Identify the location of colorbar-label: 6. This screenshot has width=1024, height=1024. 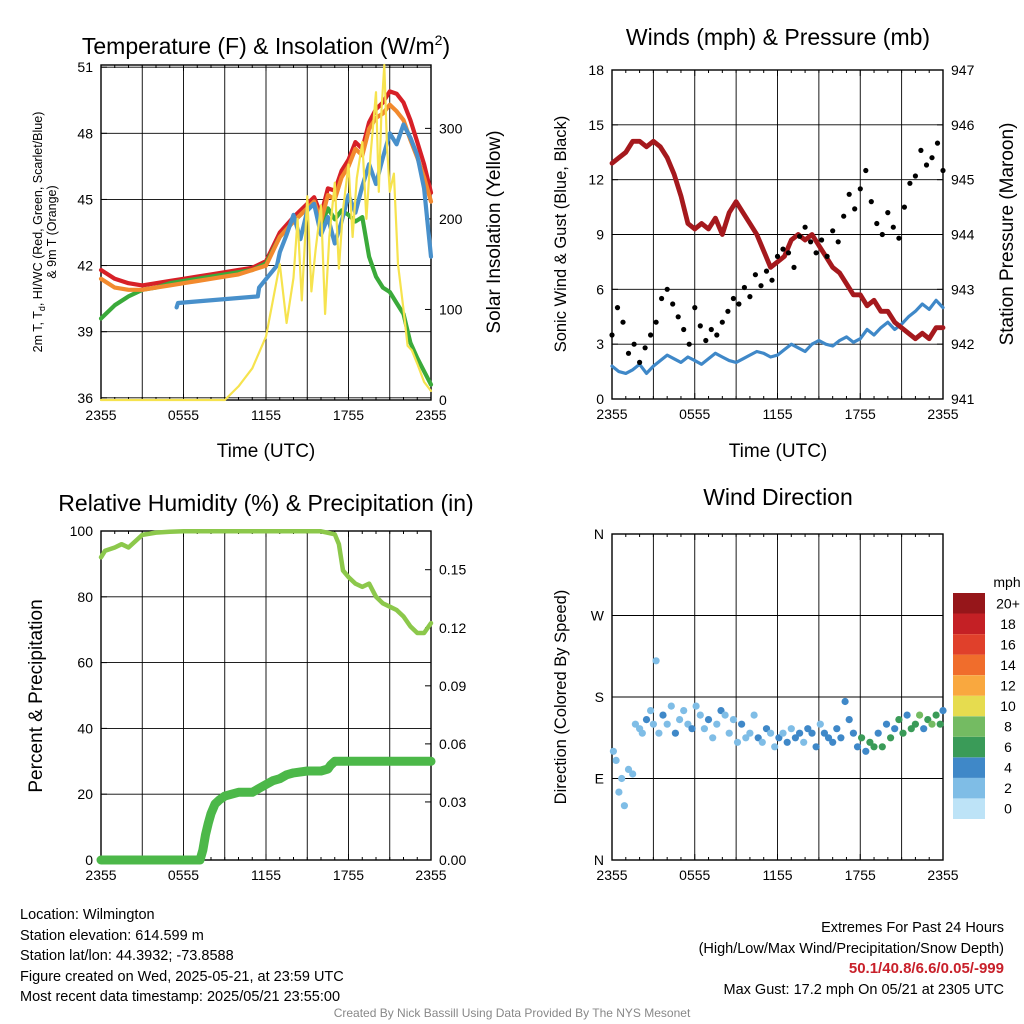
(1008, 747).